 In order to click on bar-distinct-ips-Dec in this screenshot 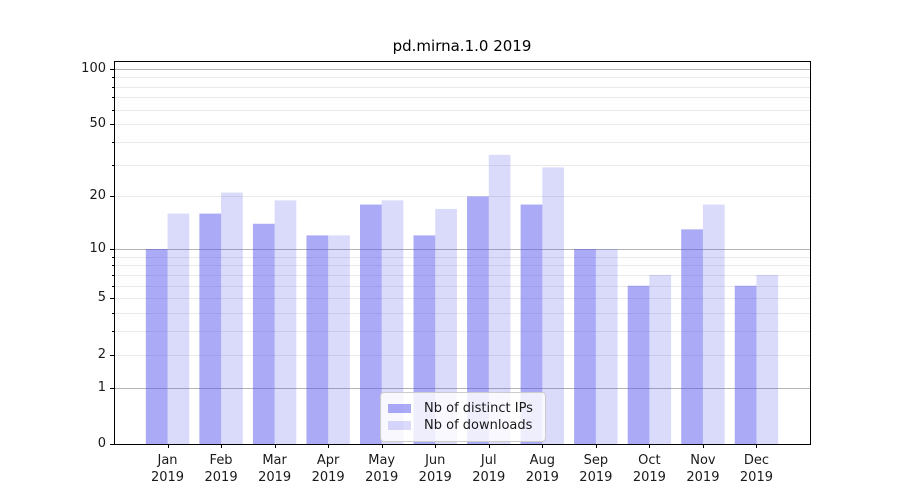, I will do `click(745, 364)`.